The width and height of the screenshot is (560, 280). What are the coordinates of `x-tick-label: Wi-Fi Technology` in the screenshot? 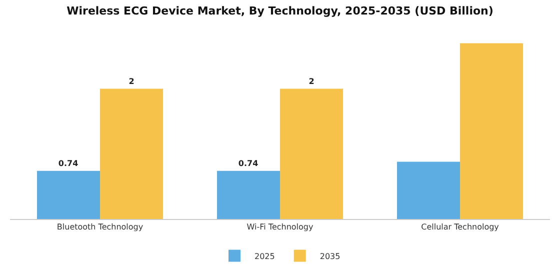 It's located at (280, 227).